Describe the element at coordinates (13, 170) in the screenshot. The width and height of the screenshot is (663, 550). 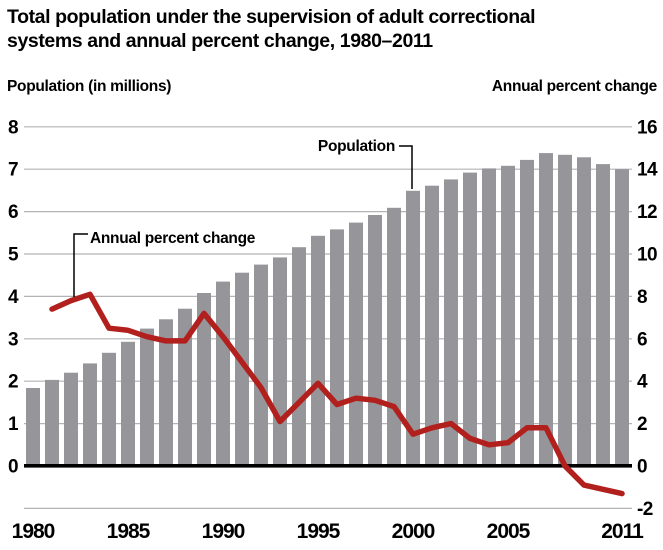
I see `y-axis-tick-left: 7` at that location.